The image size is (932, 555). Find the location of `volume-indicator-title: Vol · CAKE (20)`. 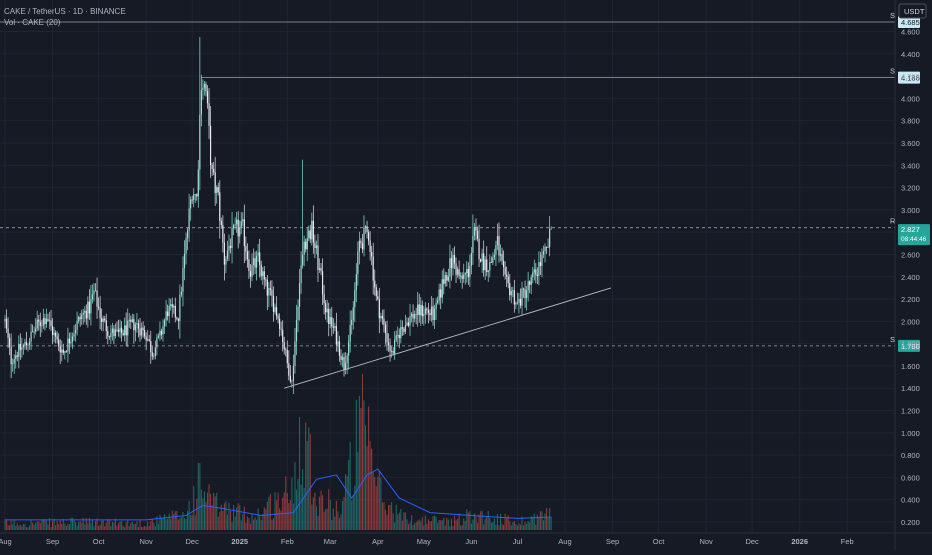

volume-indicator-title: Vol · CAKE (20) is located at coordinates (32, 22).